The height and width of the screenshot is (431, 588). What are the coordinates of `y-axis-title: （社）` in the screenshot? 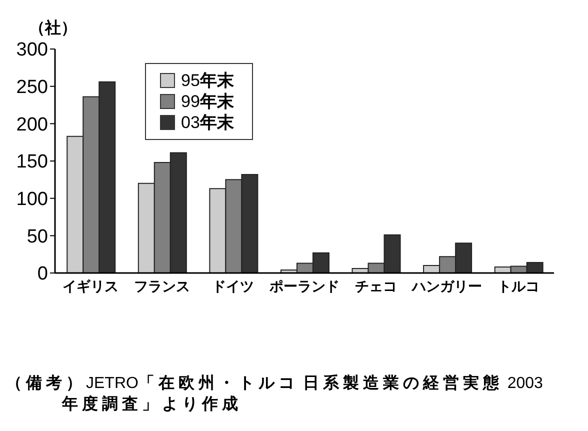 It's located at (53, 28).